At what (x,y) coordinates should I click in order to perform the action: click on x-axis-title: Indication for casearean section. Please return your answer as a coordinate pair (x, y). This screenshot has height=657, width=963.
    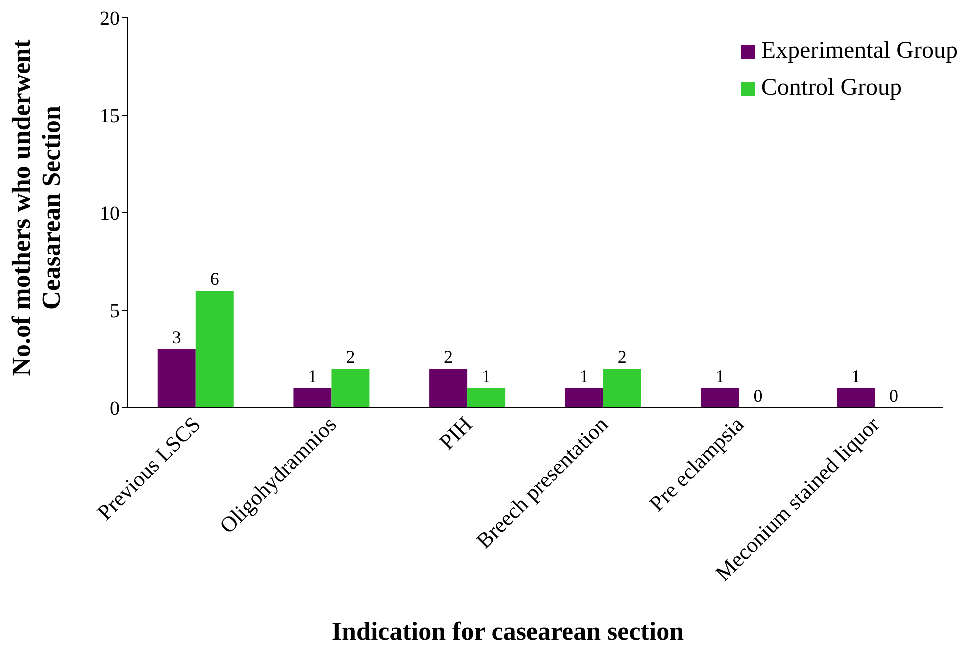
    Looking at the image, I should click on (508, 631).